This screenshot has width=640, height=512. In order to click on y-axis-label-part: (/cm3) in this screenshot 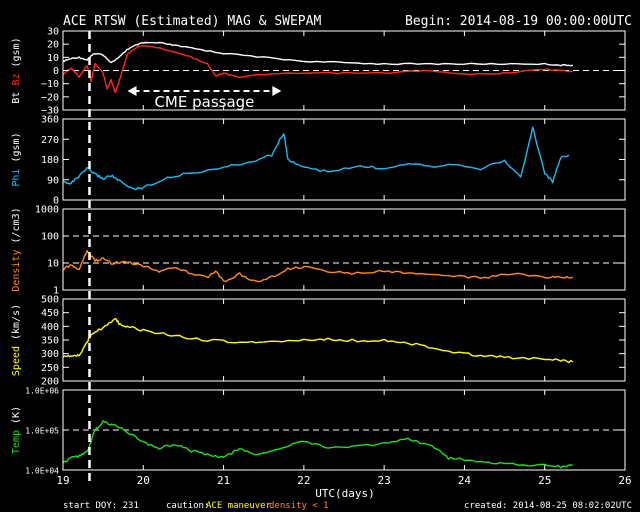, I will do `click(16, 228)`.